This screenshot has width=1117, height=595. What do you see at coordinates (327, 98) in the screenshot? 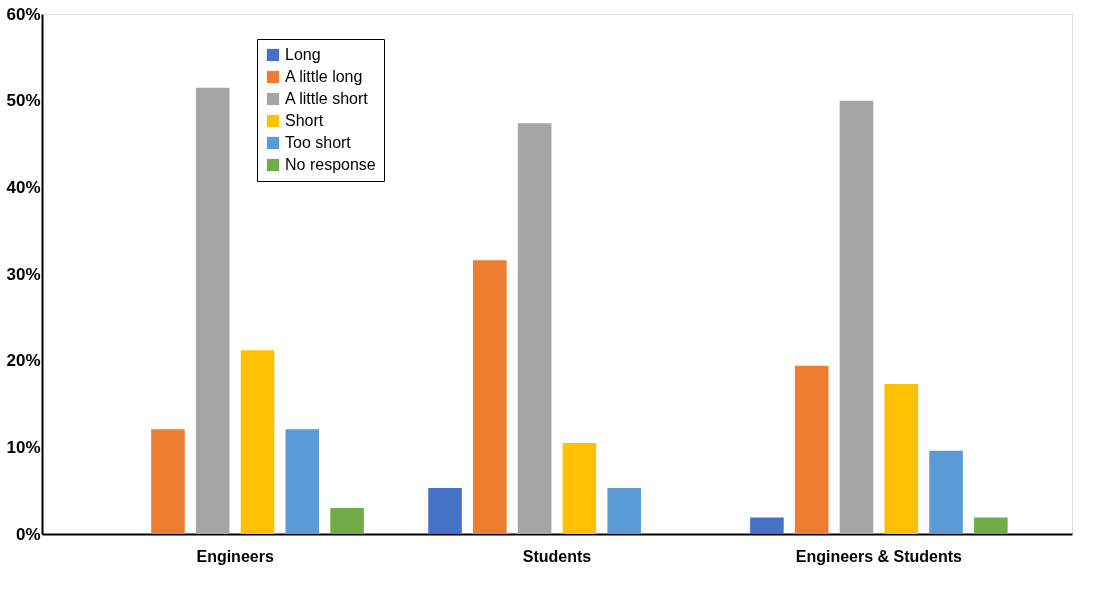
I see `legend-label: A little short` at bounding box center [327, 98].